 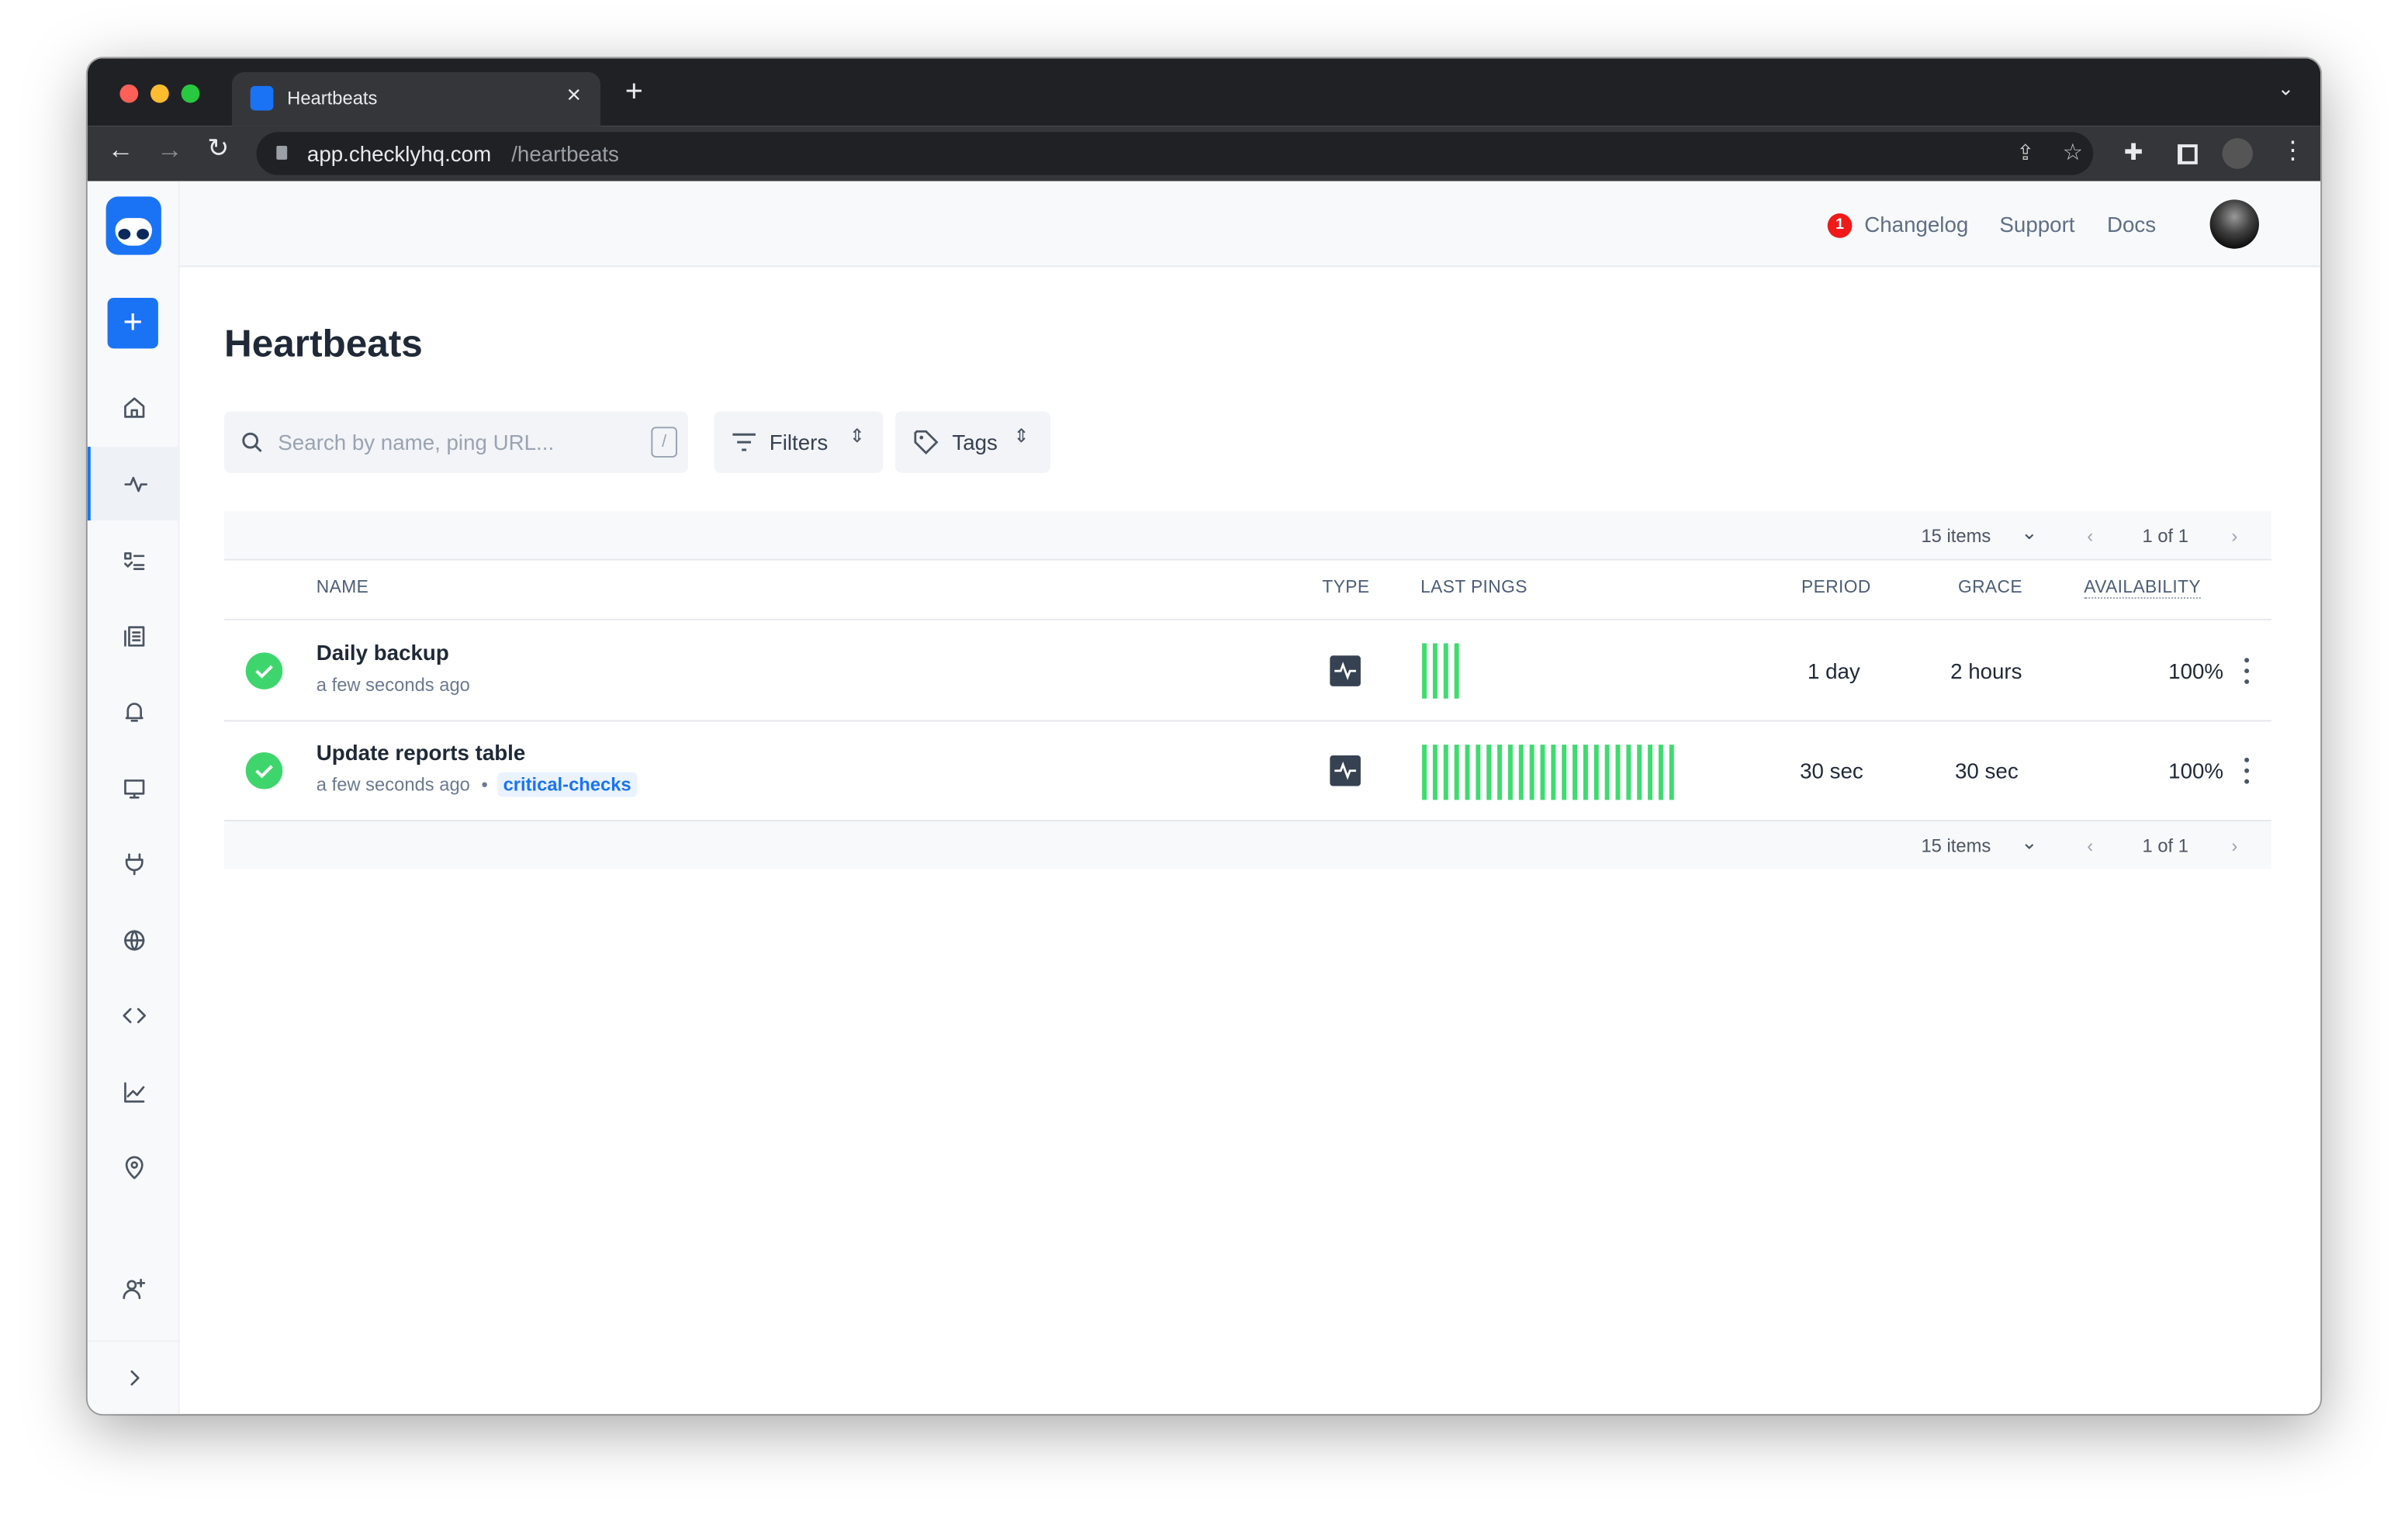 I want to click on heartbeat-name: Daily backup, so click(x=382, y=652).